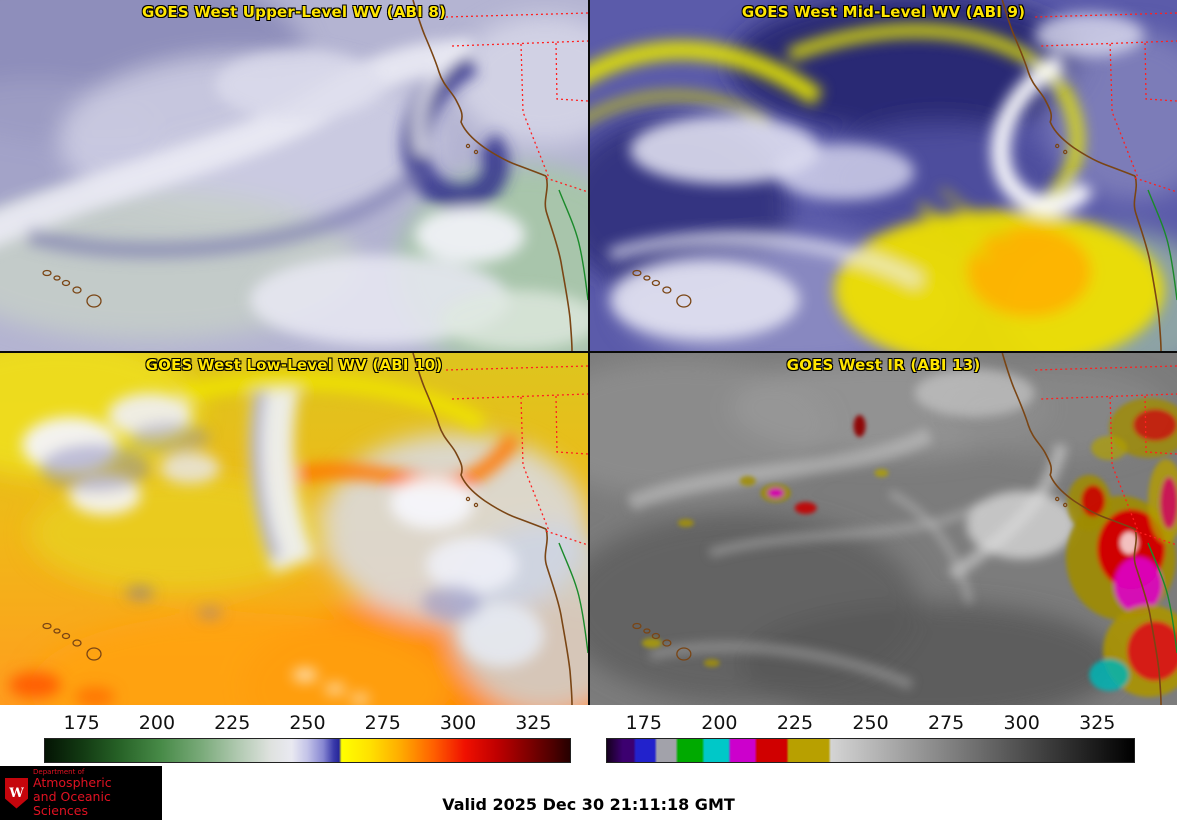  I want to click on panel-title: GOES West IR (ABI 13), so click(883, 365).